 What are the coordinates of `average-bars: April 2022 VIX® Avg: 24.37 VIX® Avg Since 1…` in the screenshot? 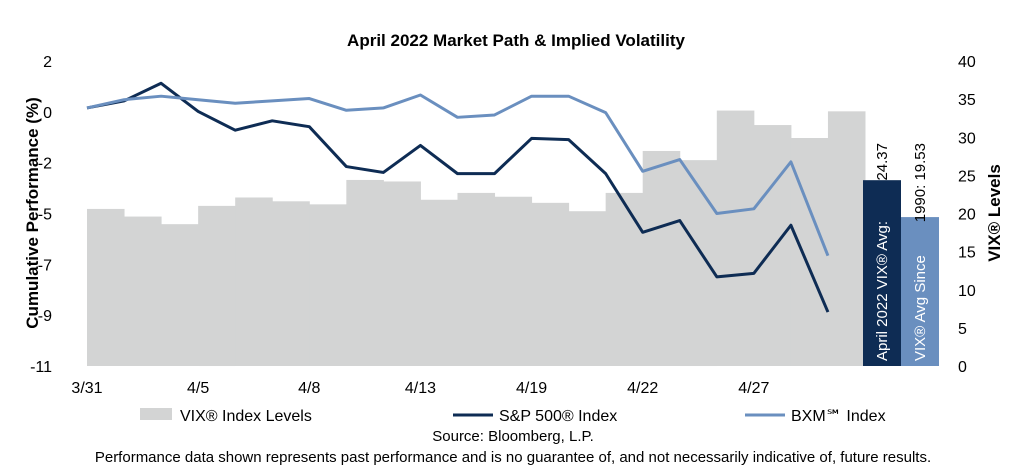 It's located at (901, 254).